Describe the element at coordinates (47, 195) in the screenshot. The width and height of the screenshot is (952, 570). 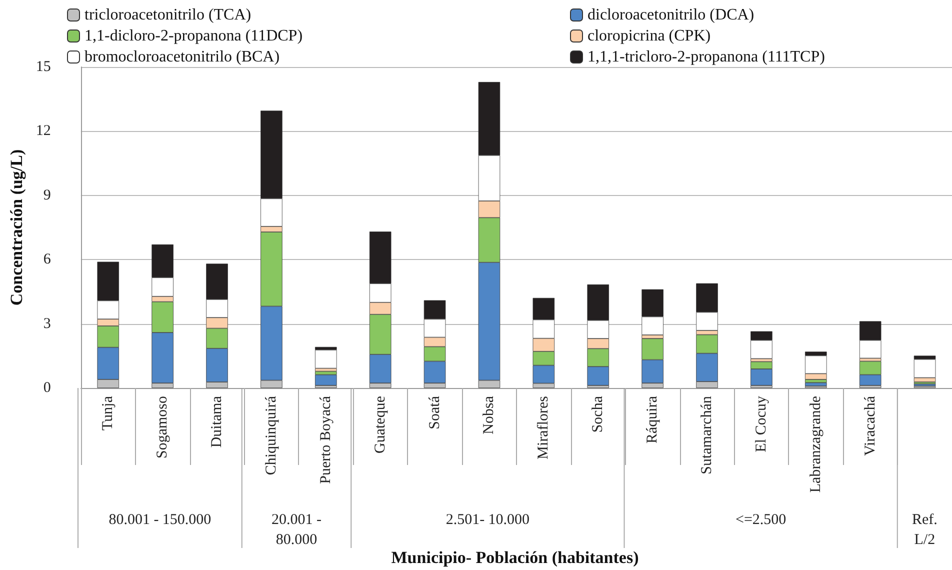
I see `y-tick-label: 9` at that location.